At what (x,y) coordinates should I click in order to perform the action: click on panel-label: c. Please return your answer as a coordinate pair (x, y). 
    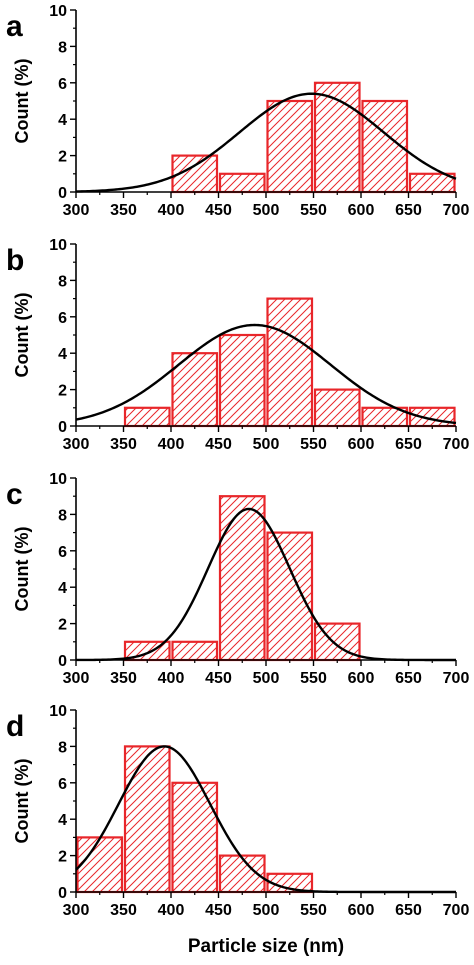
    Looking at the image, I should click on (14, 494).